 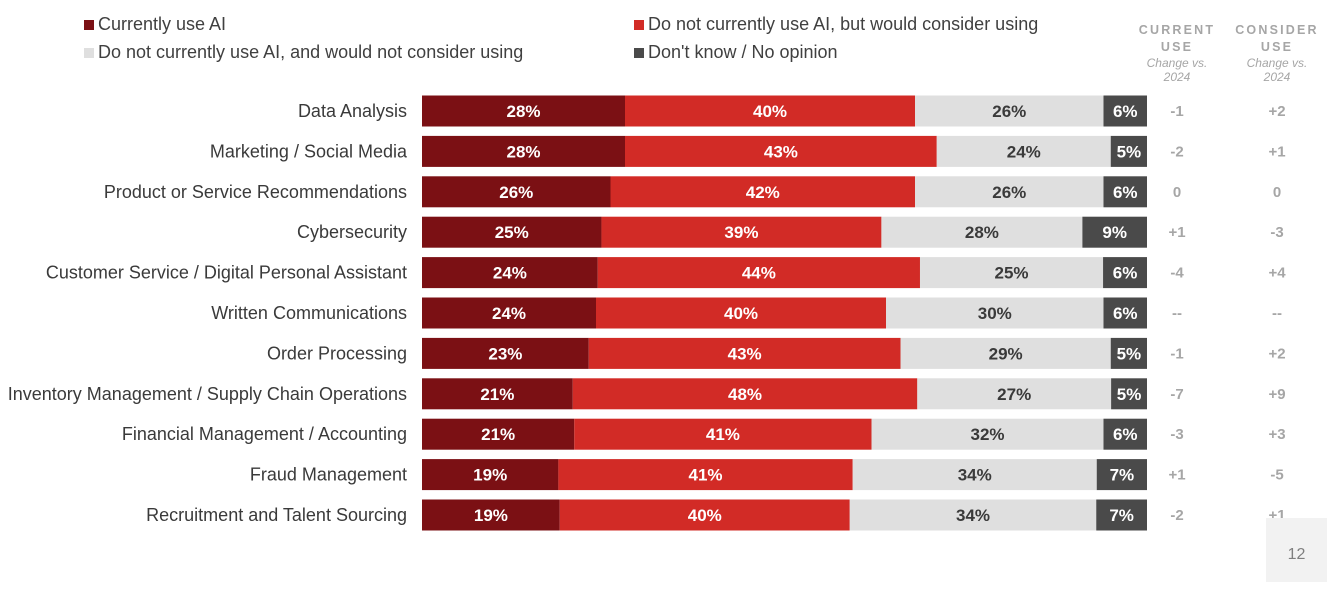 What do you see at coordinates (89, 52) in the screenshot?
I see `legend-swatch-would-not-consider` at bounding box center [89, 52].